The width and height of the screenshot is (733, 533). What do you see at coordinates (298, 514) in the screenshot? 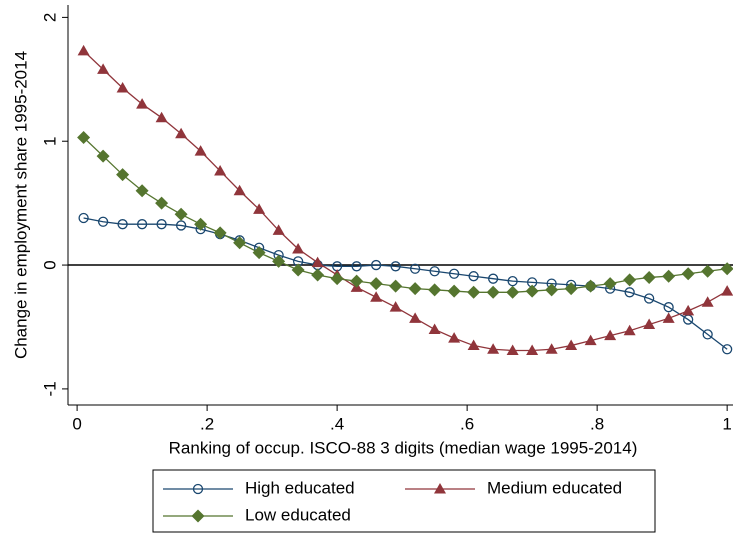
I see `legend-label: Low educated` at bounding box center [298, 514].